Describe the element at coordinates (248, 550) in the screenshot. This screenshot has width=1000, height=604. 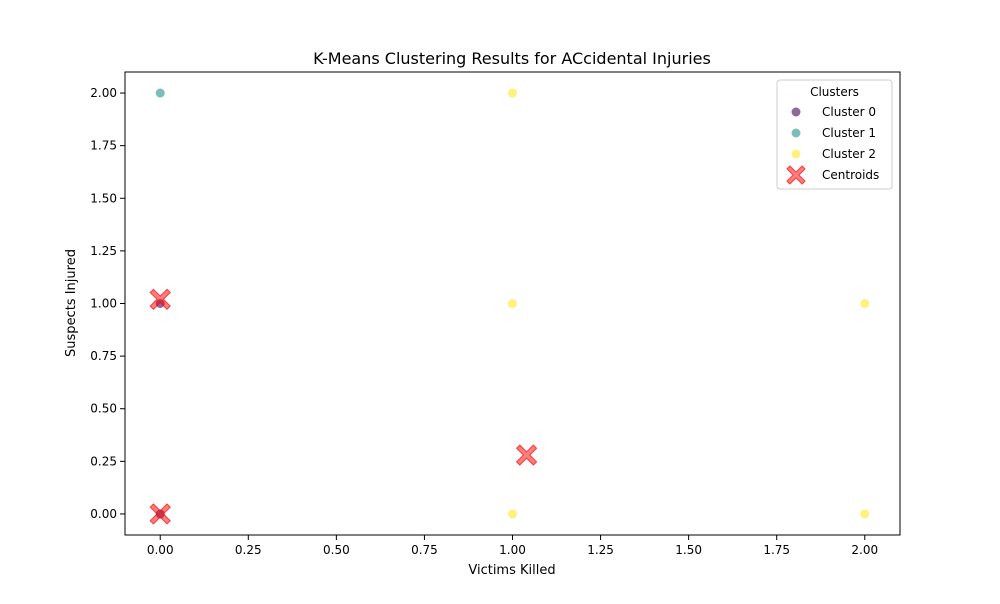
I see `x-tick-label: 0.25` at that location.